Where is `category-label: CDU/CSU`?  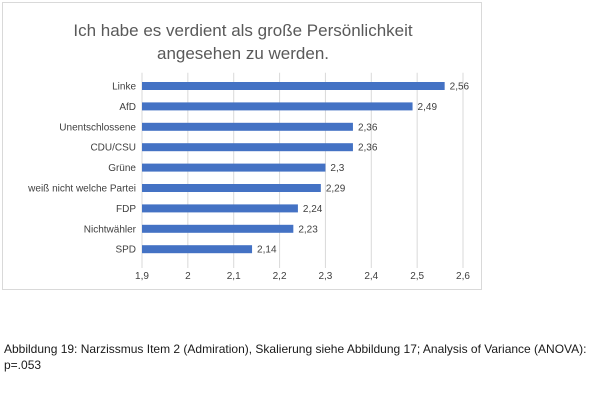 category-label: CDU/CSU is located at coordinates (113, 148).